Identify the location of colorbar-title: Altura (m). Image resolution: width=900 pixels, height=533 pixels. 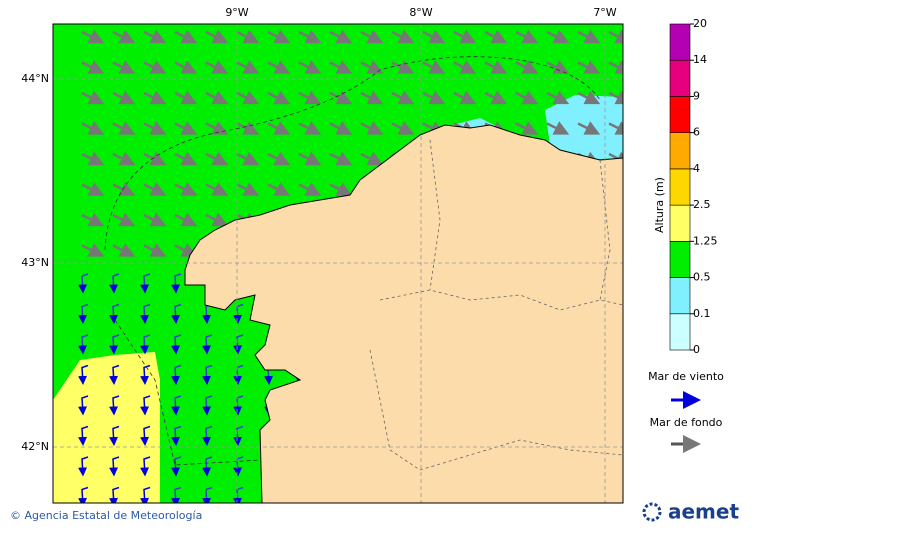
(659, 205).